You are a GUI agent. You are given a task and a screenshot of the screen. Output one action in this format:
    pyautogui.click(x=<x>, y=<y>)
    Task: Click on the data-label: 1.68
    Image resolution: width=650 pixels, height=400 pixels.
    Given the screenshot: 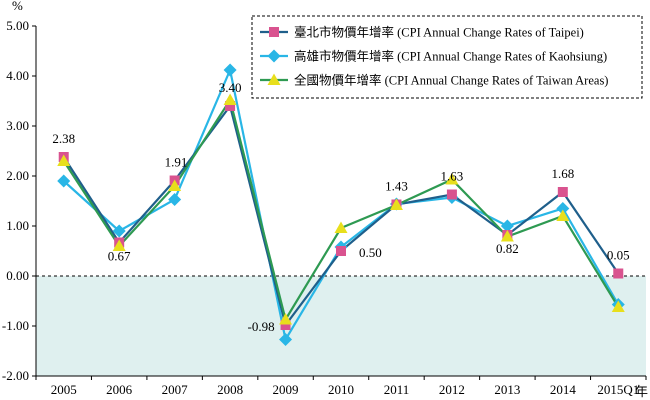 What is the action you would take?
    pyautogui.click(x=562, y=173)
    